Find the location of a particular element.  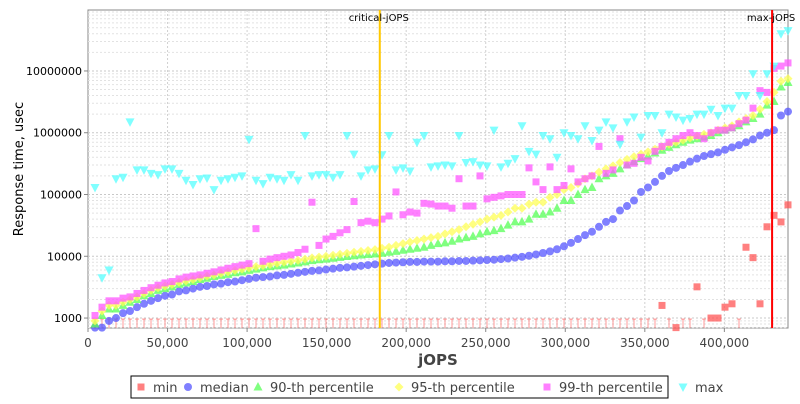

marker-label: max-jOPS is located at coordinates (771, 18).